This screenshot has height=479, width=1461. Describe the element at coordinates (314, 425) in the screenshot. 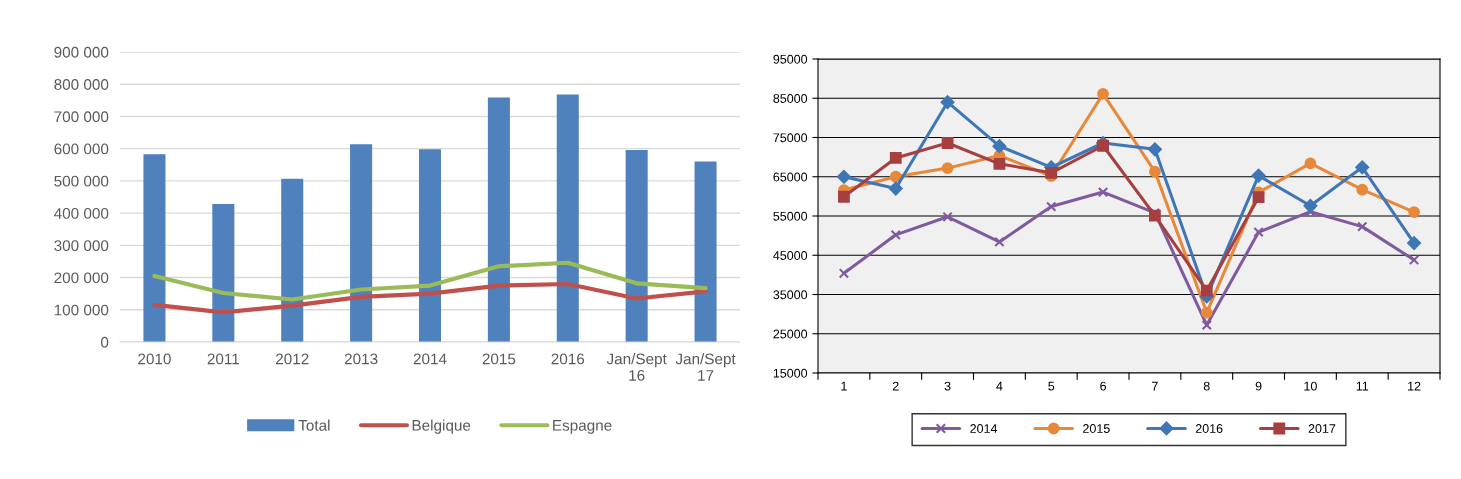

I see `legend-label: Total` at that location.